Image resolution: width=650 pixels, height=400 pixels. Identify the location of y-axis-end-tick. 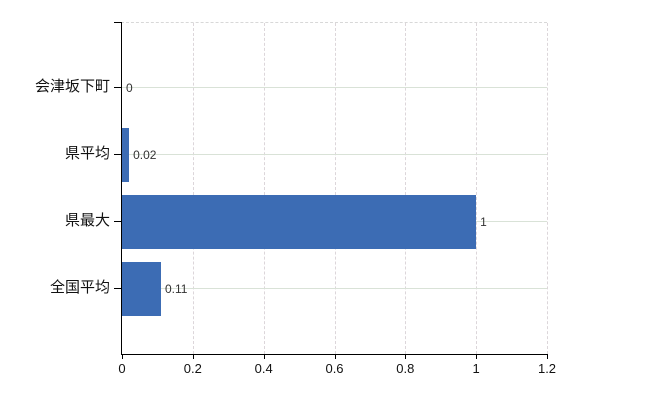
(118, 22).